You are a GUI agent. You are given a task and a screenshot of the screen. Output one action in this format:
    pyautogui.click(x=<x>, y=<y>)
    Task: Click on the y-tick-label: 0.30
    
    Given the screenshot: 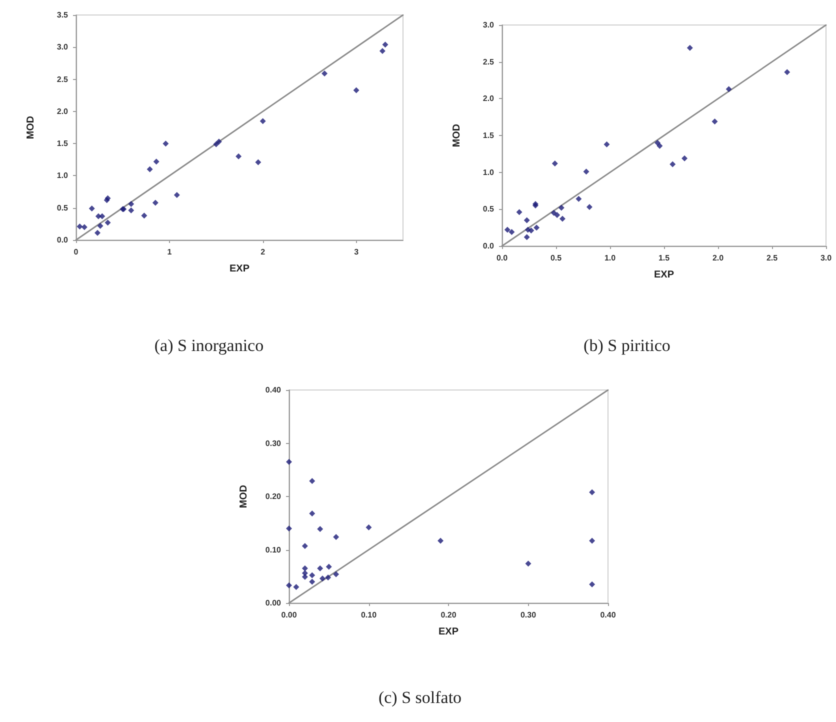 What is the action you would take?
    pyautogui.click(x=273, y=443)
    